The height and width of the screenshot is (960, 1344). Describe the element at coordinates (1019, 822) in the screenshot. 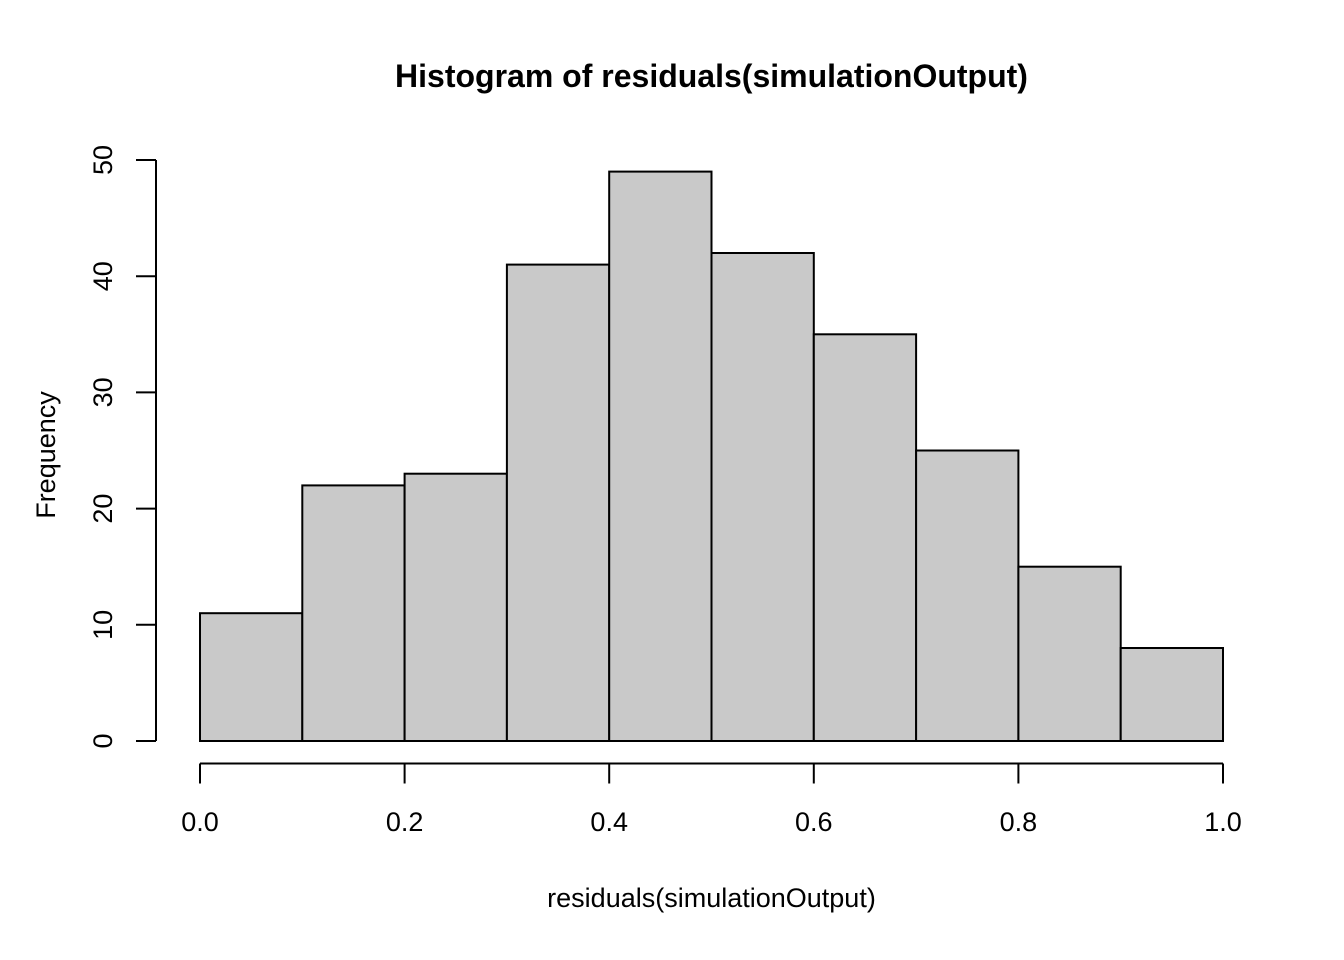

I see `x-tick-label: 0.8` at that location.